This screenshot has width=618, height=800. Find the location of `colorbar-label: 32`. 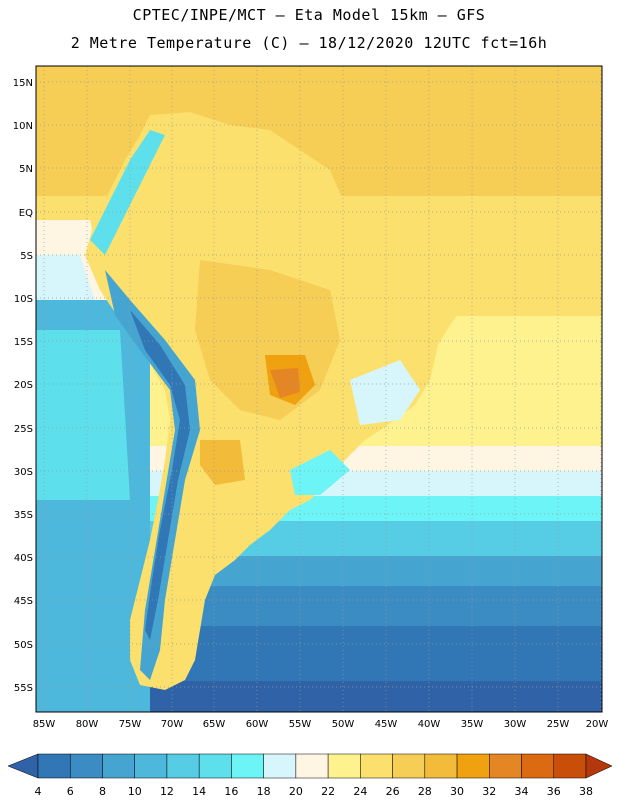

colorbar-label: 32 is located at coordinates (489, 791).